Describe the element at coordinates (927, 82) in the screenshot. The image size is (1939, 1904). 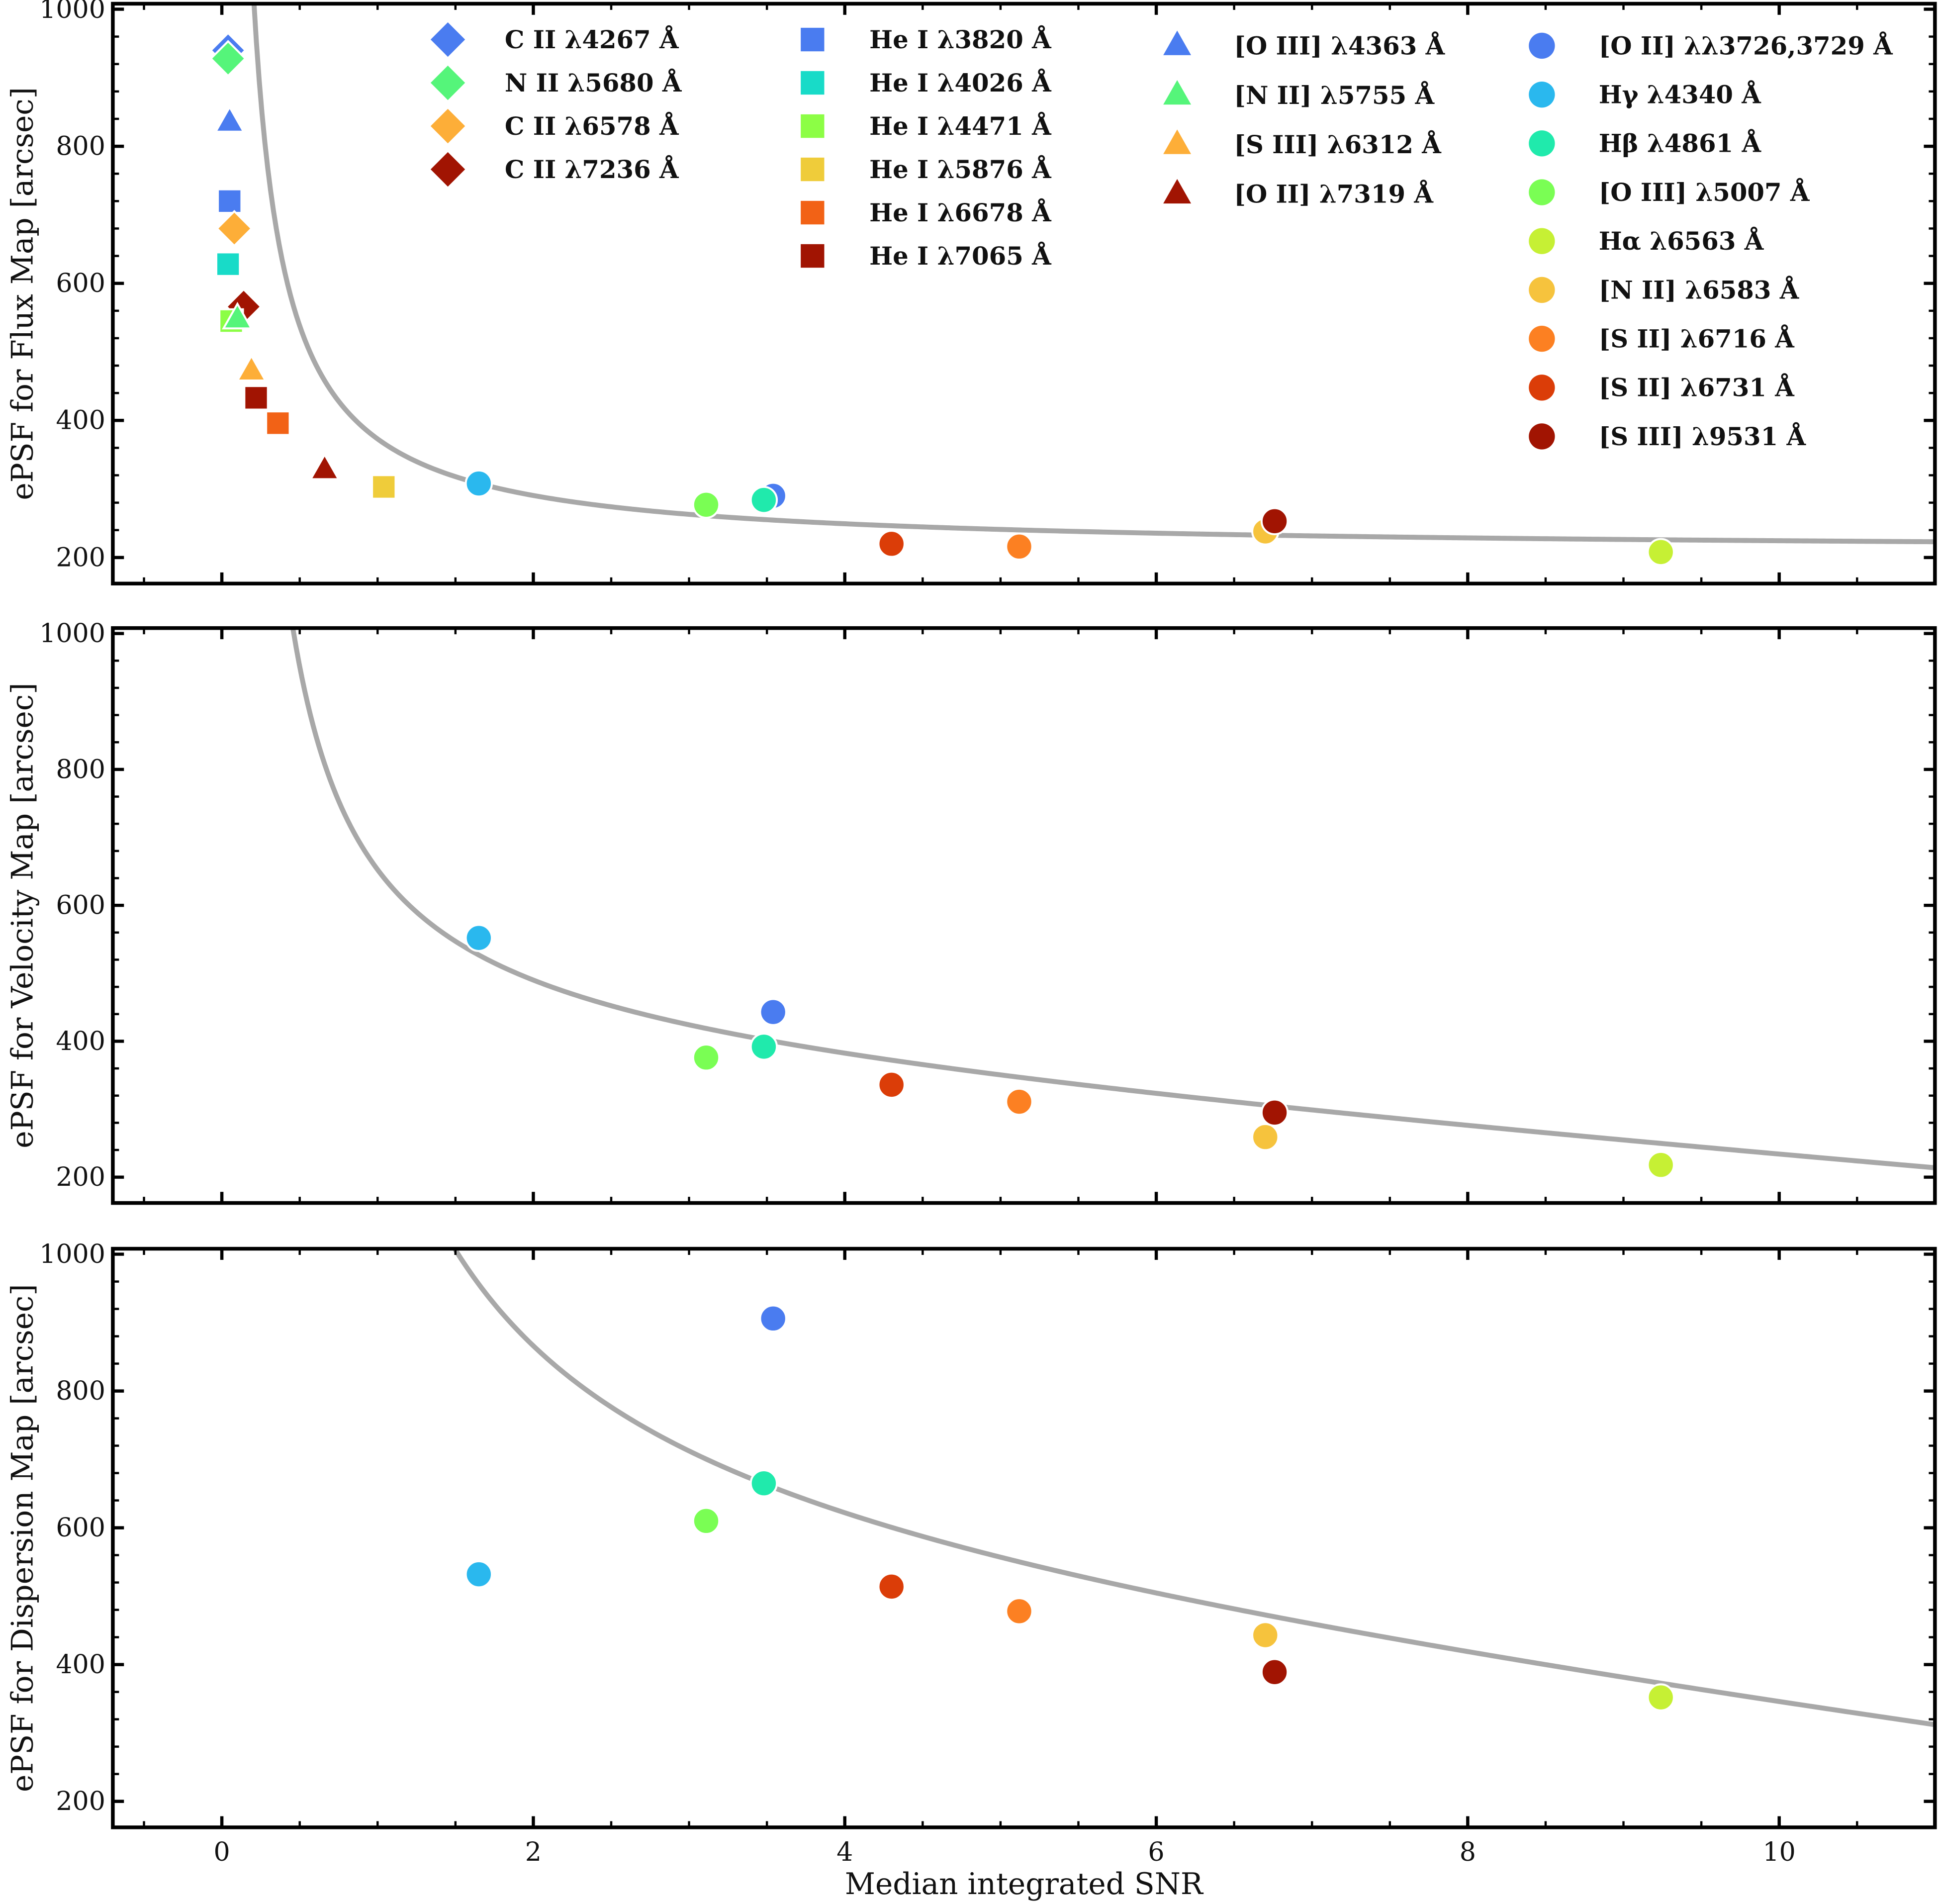
I see `legend-item-HeI_4026: He I λ4026 Å` at that location.